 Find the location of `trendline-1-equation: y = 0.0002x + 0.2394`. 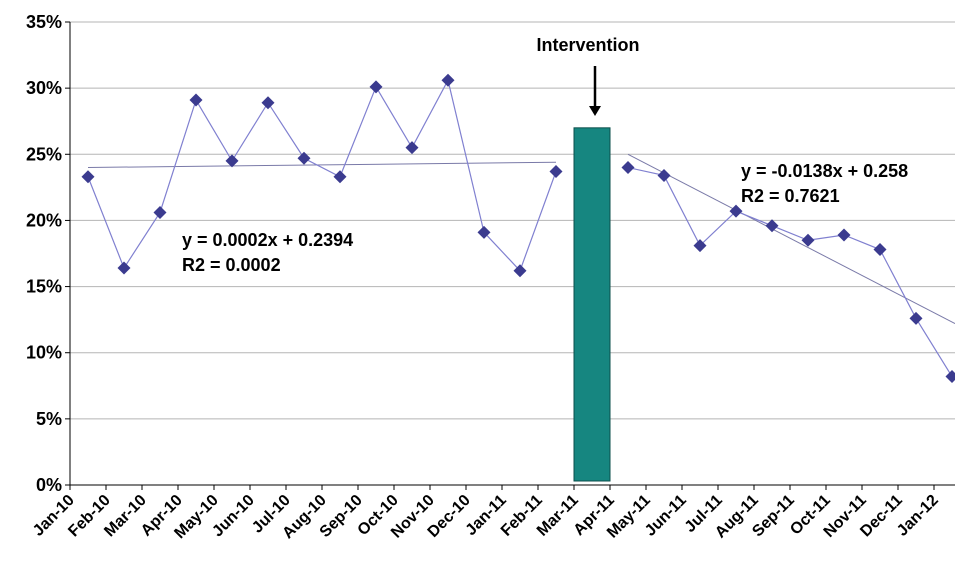

trendline-1-equation: y = 0.0002x + 0.2394 is located at coordinates (267, 240).